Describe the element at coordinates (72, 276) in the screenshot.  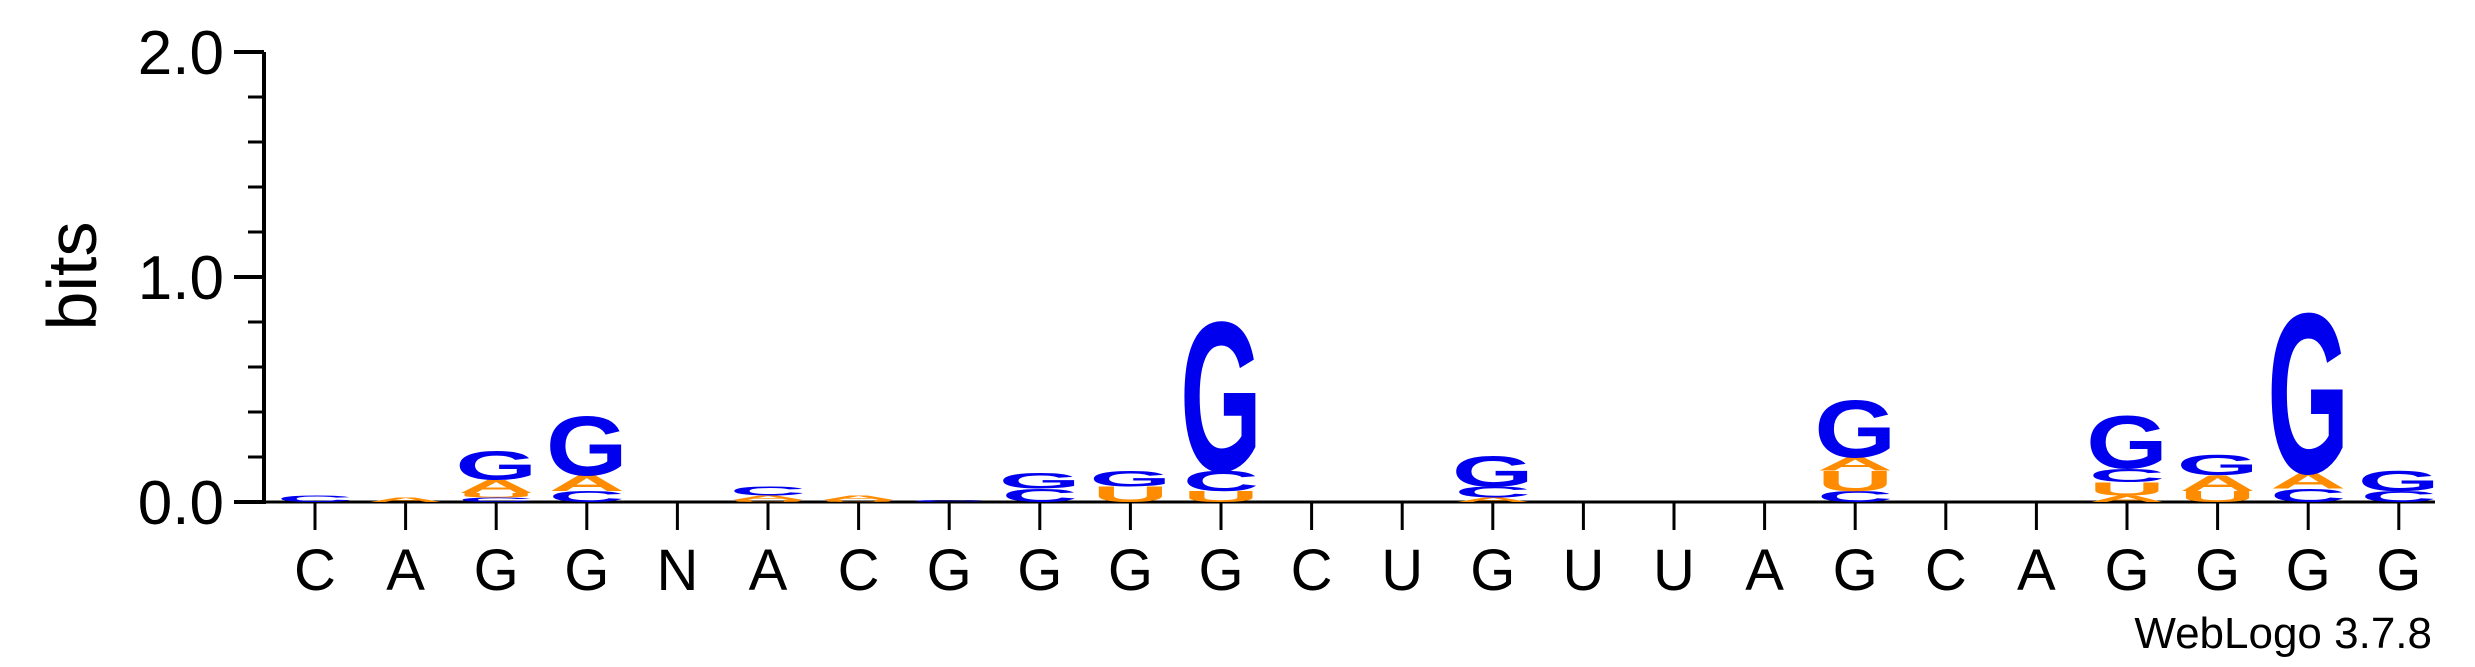
I see `y-axis-label: bits` at that location.